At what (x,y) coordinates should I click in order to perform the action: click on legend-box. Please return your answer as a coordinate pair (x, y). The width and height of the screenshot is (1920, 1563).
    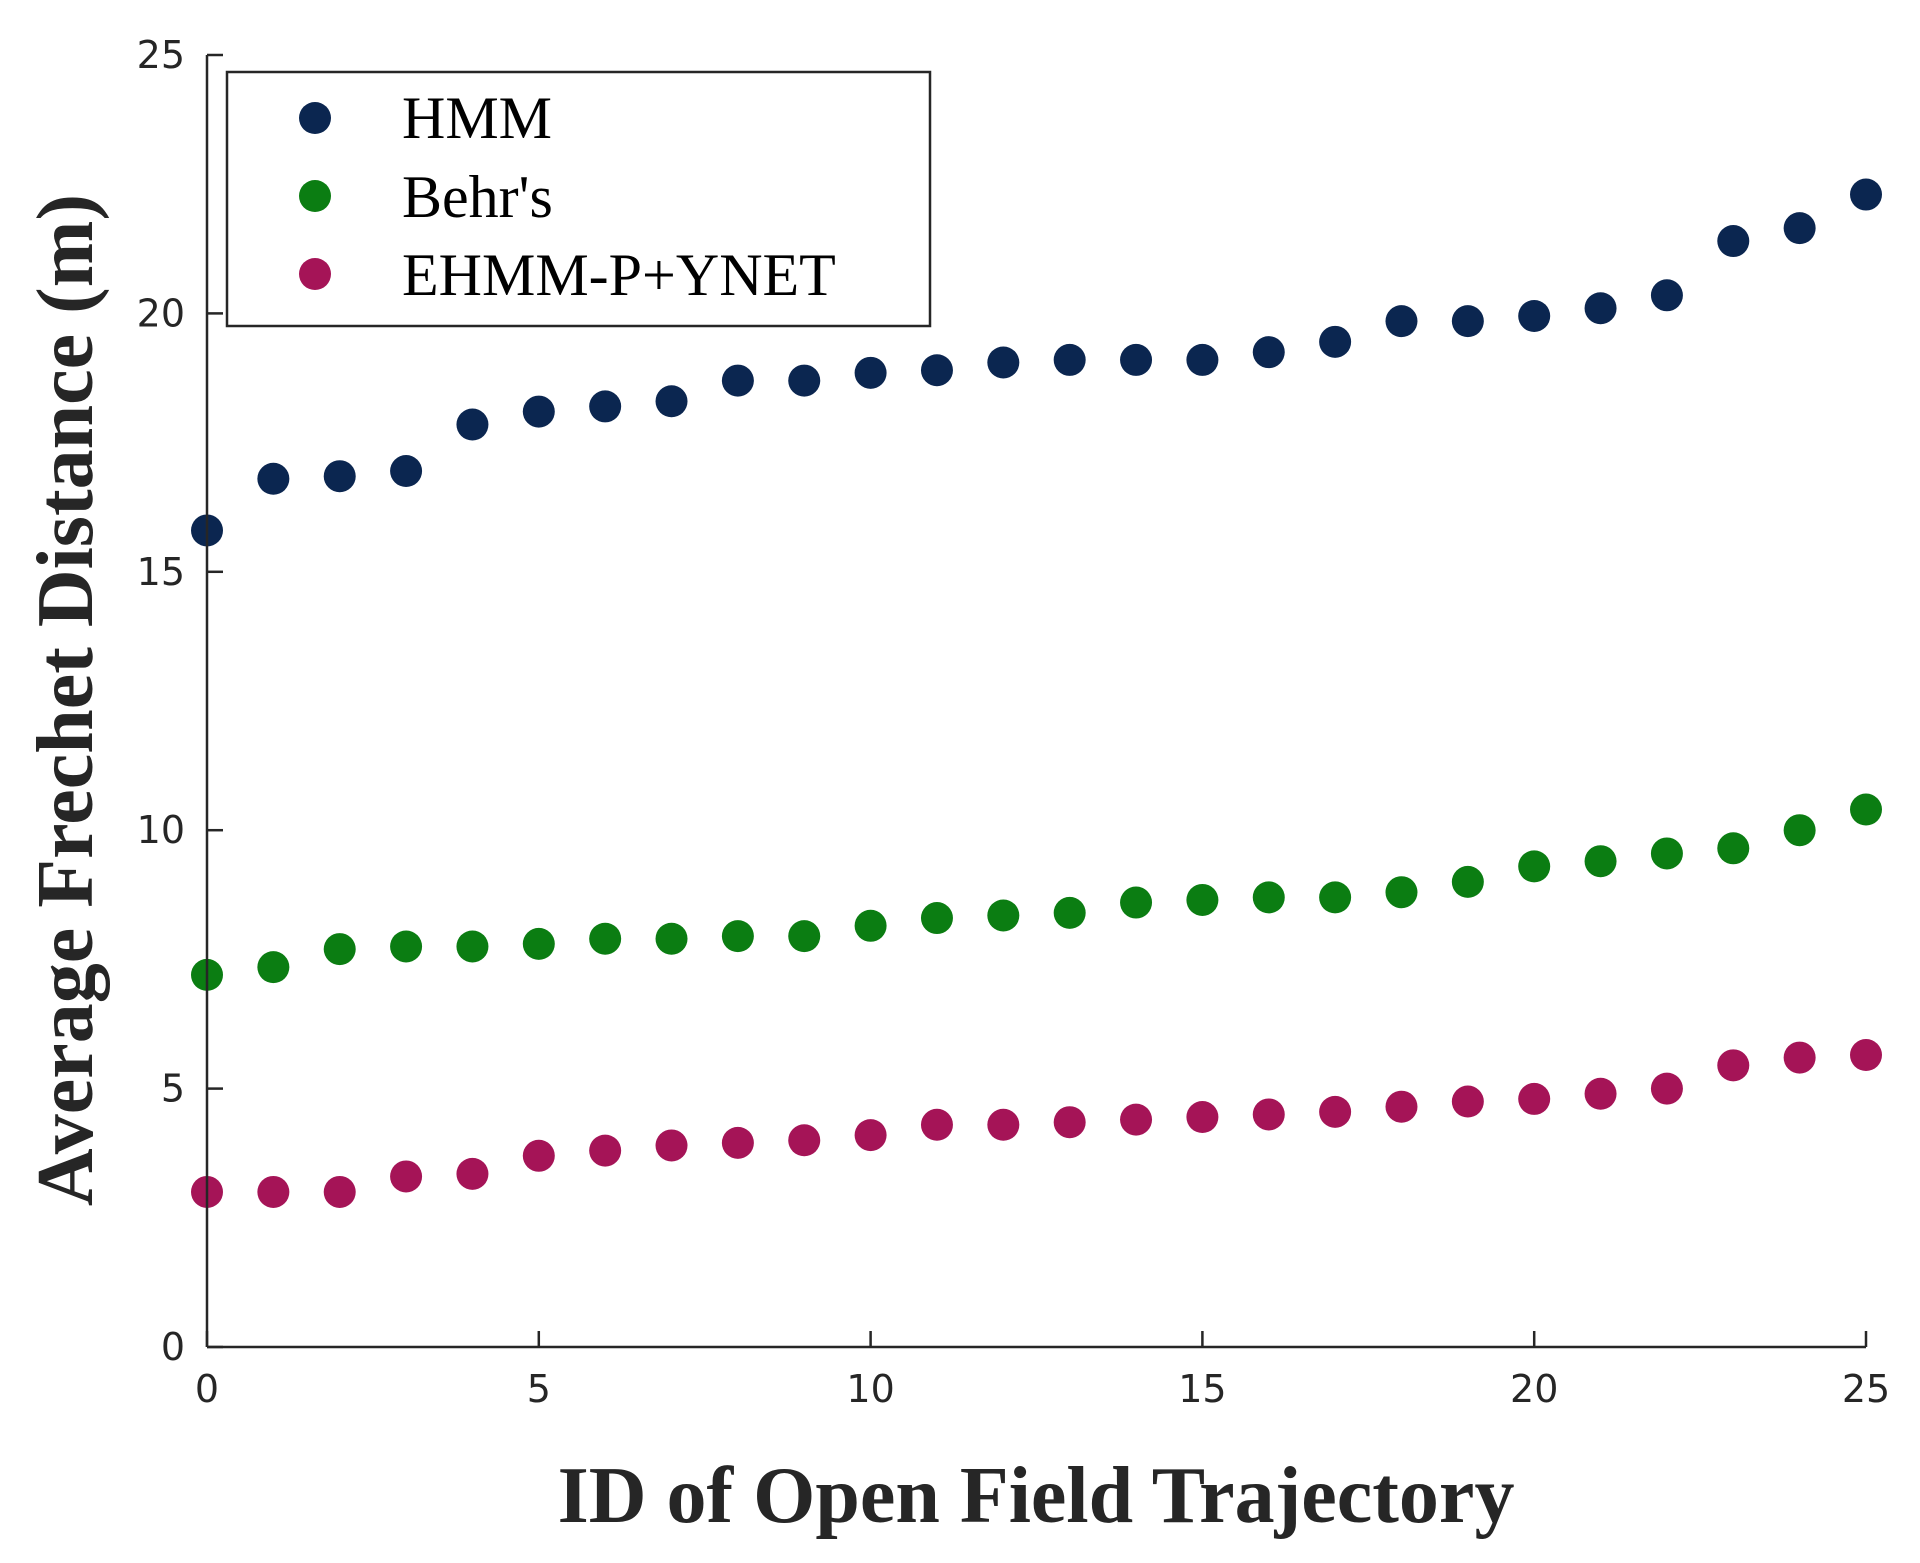
    Looking at the image, I should click on (578, 199).